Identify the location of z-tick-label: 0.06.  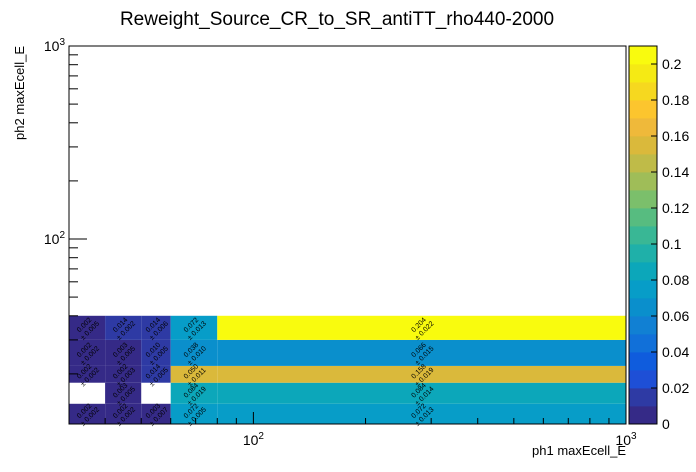
(675, 316).